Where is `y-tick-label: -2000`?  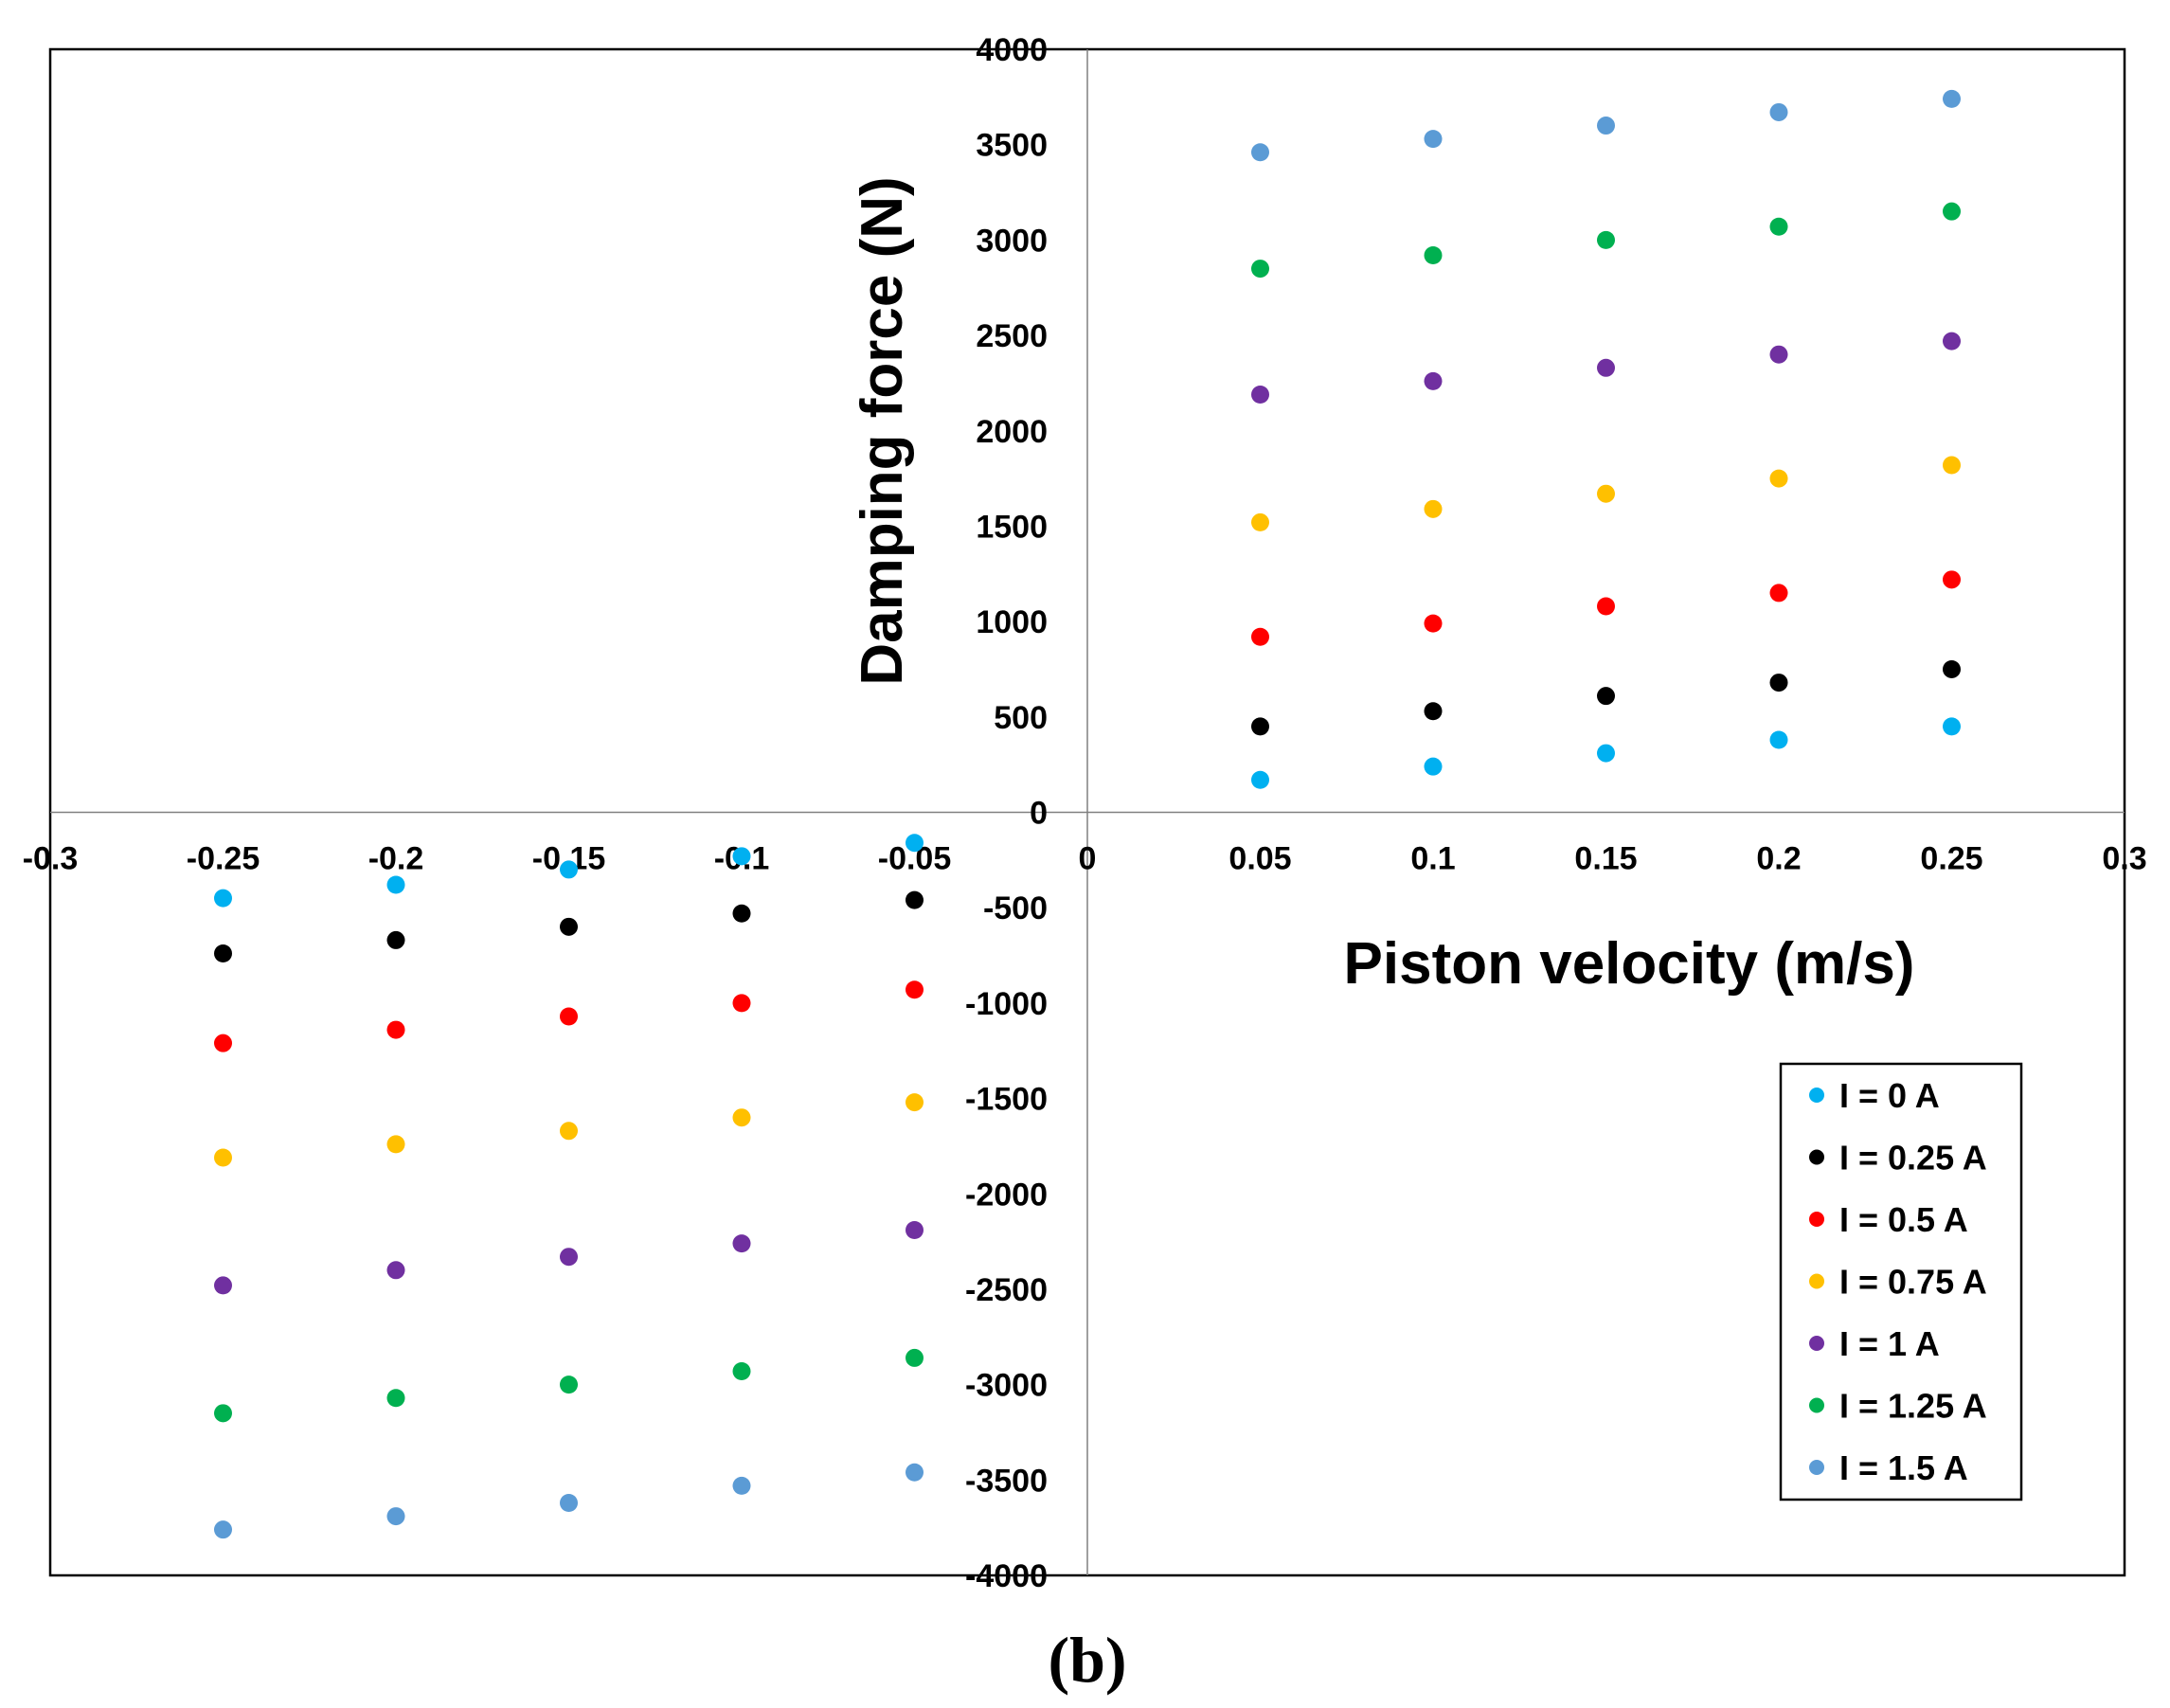 y-tick-label: -2000 is located at coordinates (1006, 1195).